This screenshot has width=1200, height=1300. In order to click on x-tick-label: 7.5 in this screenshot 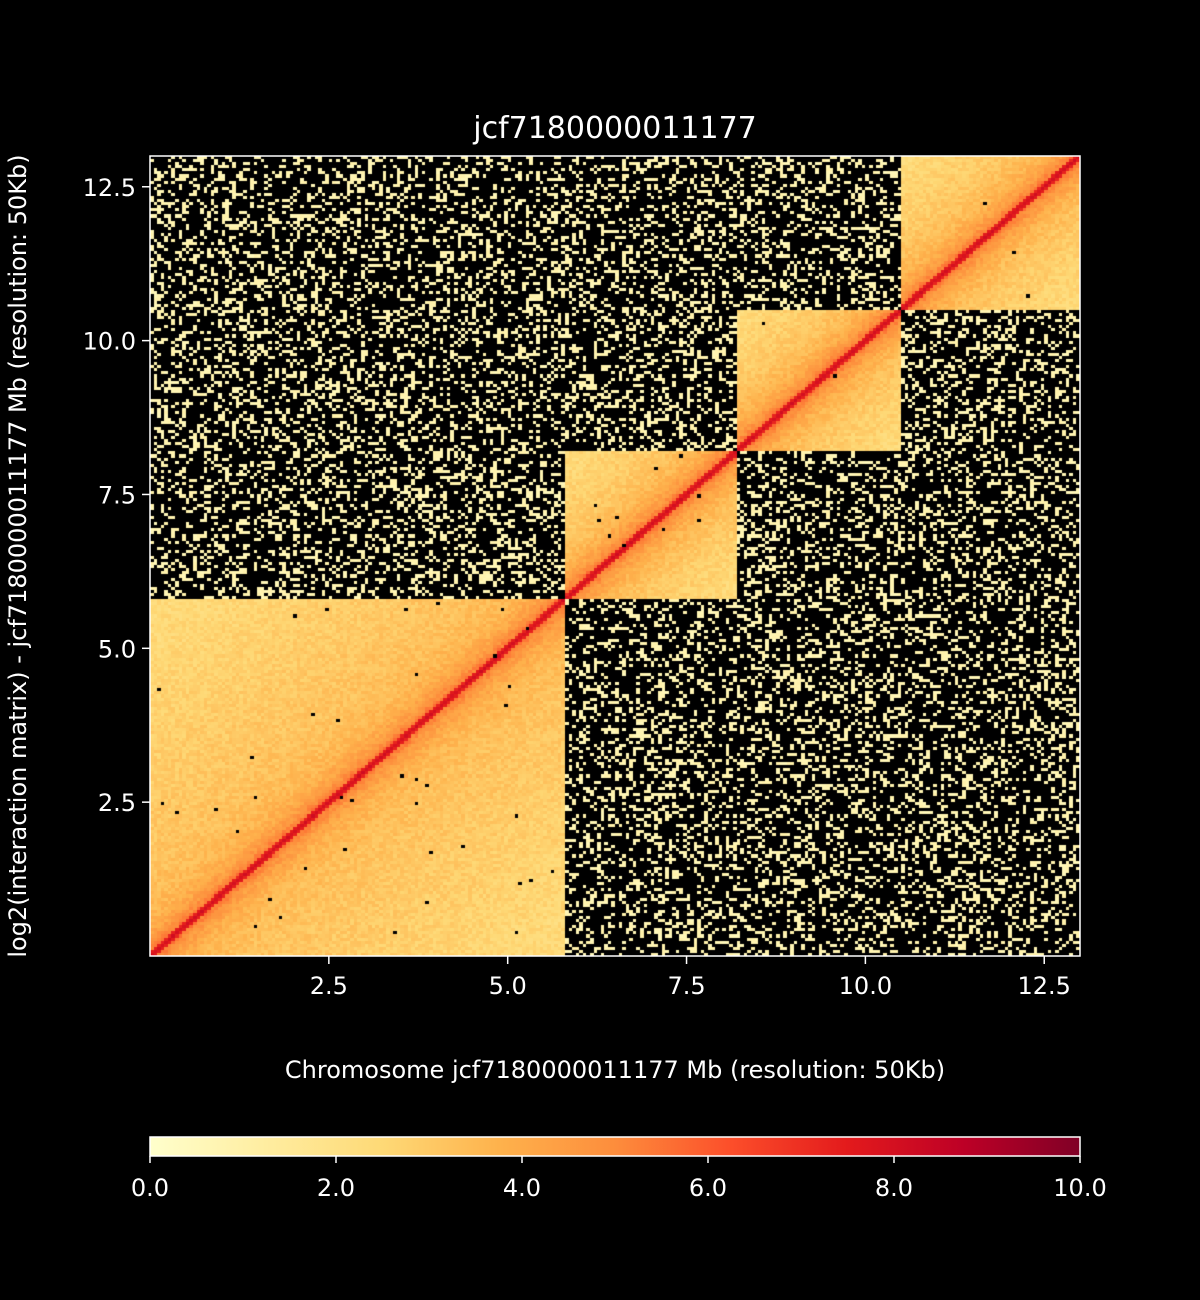, I will do `click(686, 986)`.